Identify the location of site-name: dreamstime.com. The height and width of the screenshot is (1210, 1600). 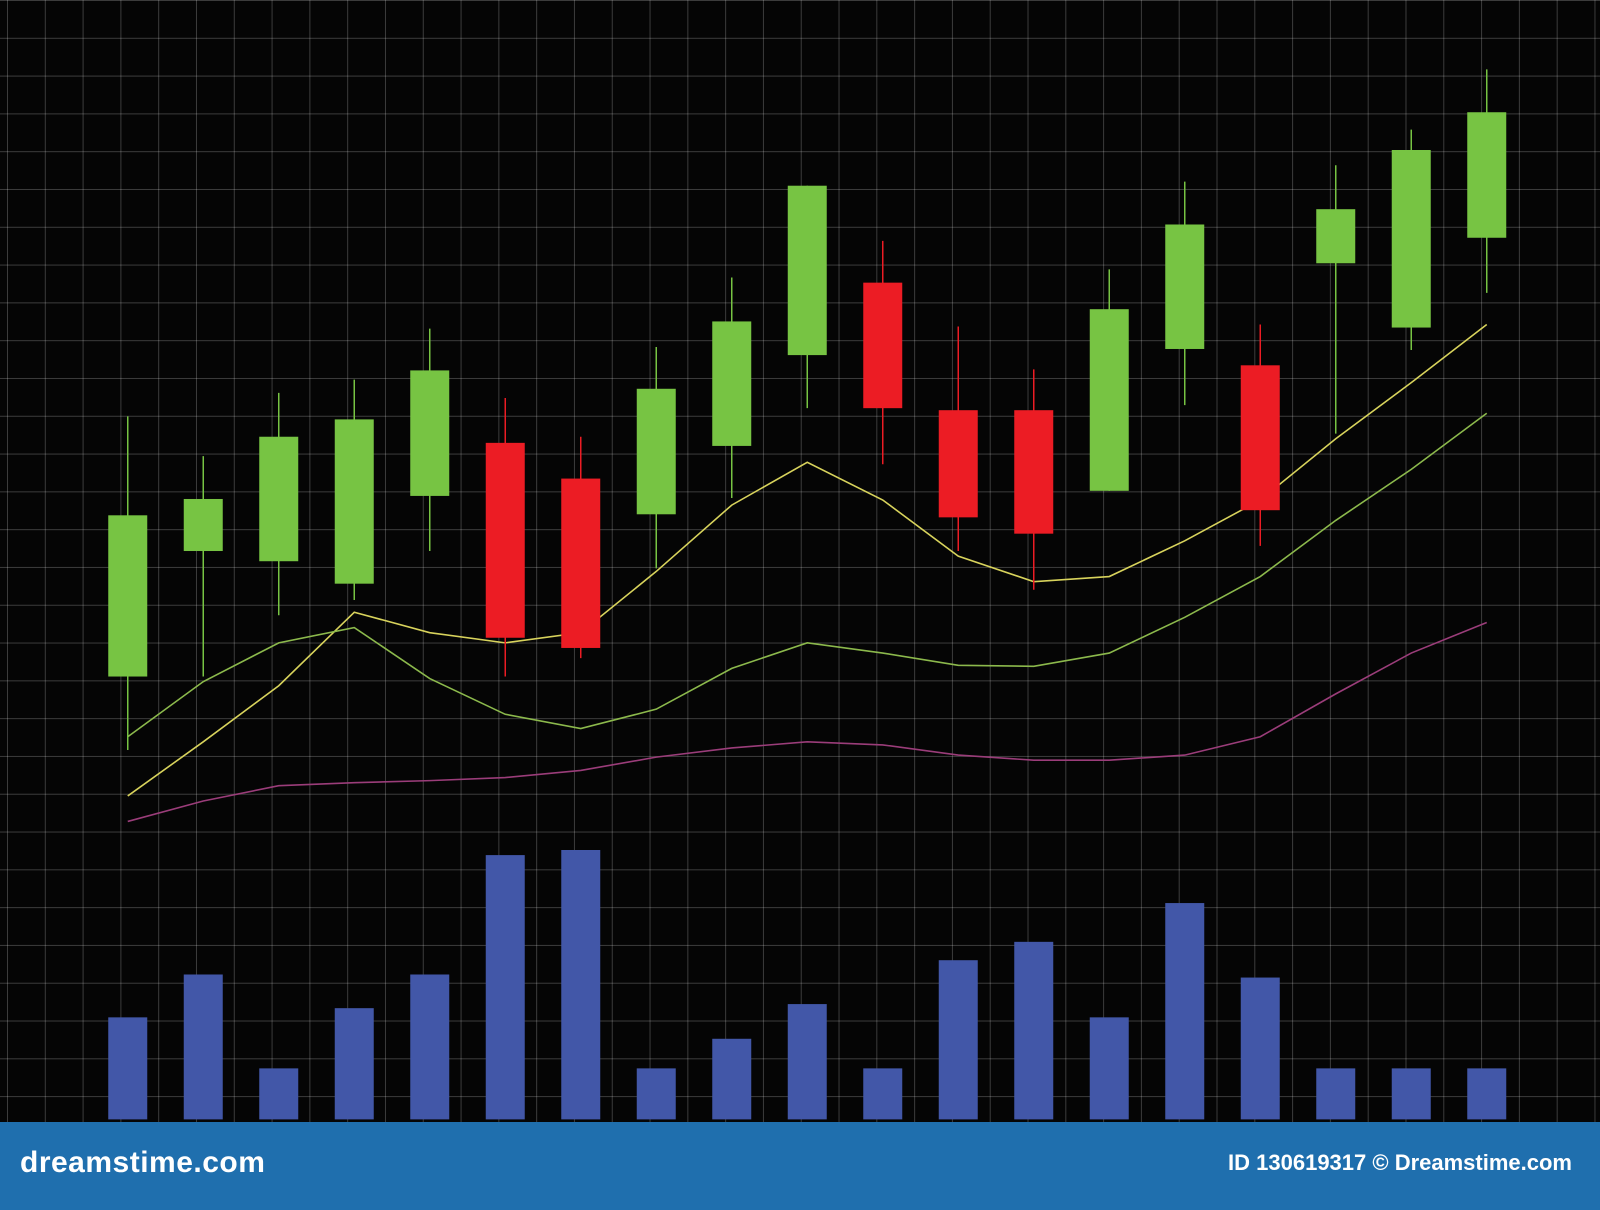
(143, 1162).